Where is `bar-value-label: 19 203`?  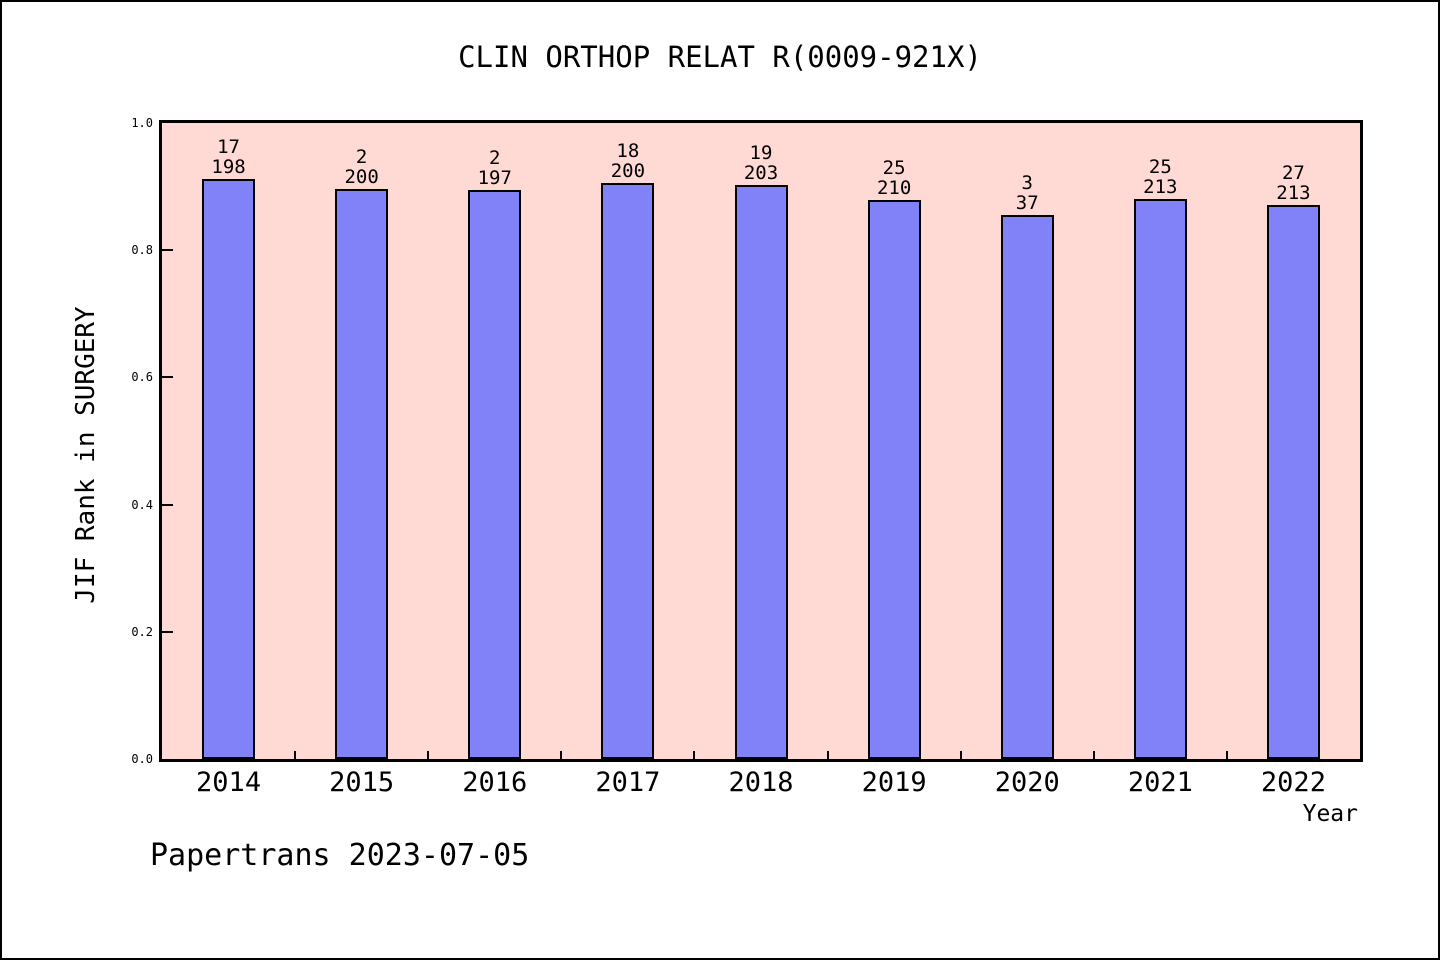 bar-value-label: 19 203 is located at coordinates (761, 163).